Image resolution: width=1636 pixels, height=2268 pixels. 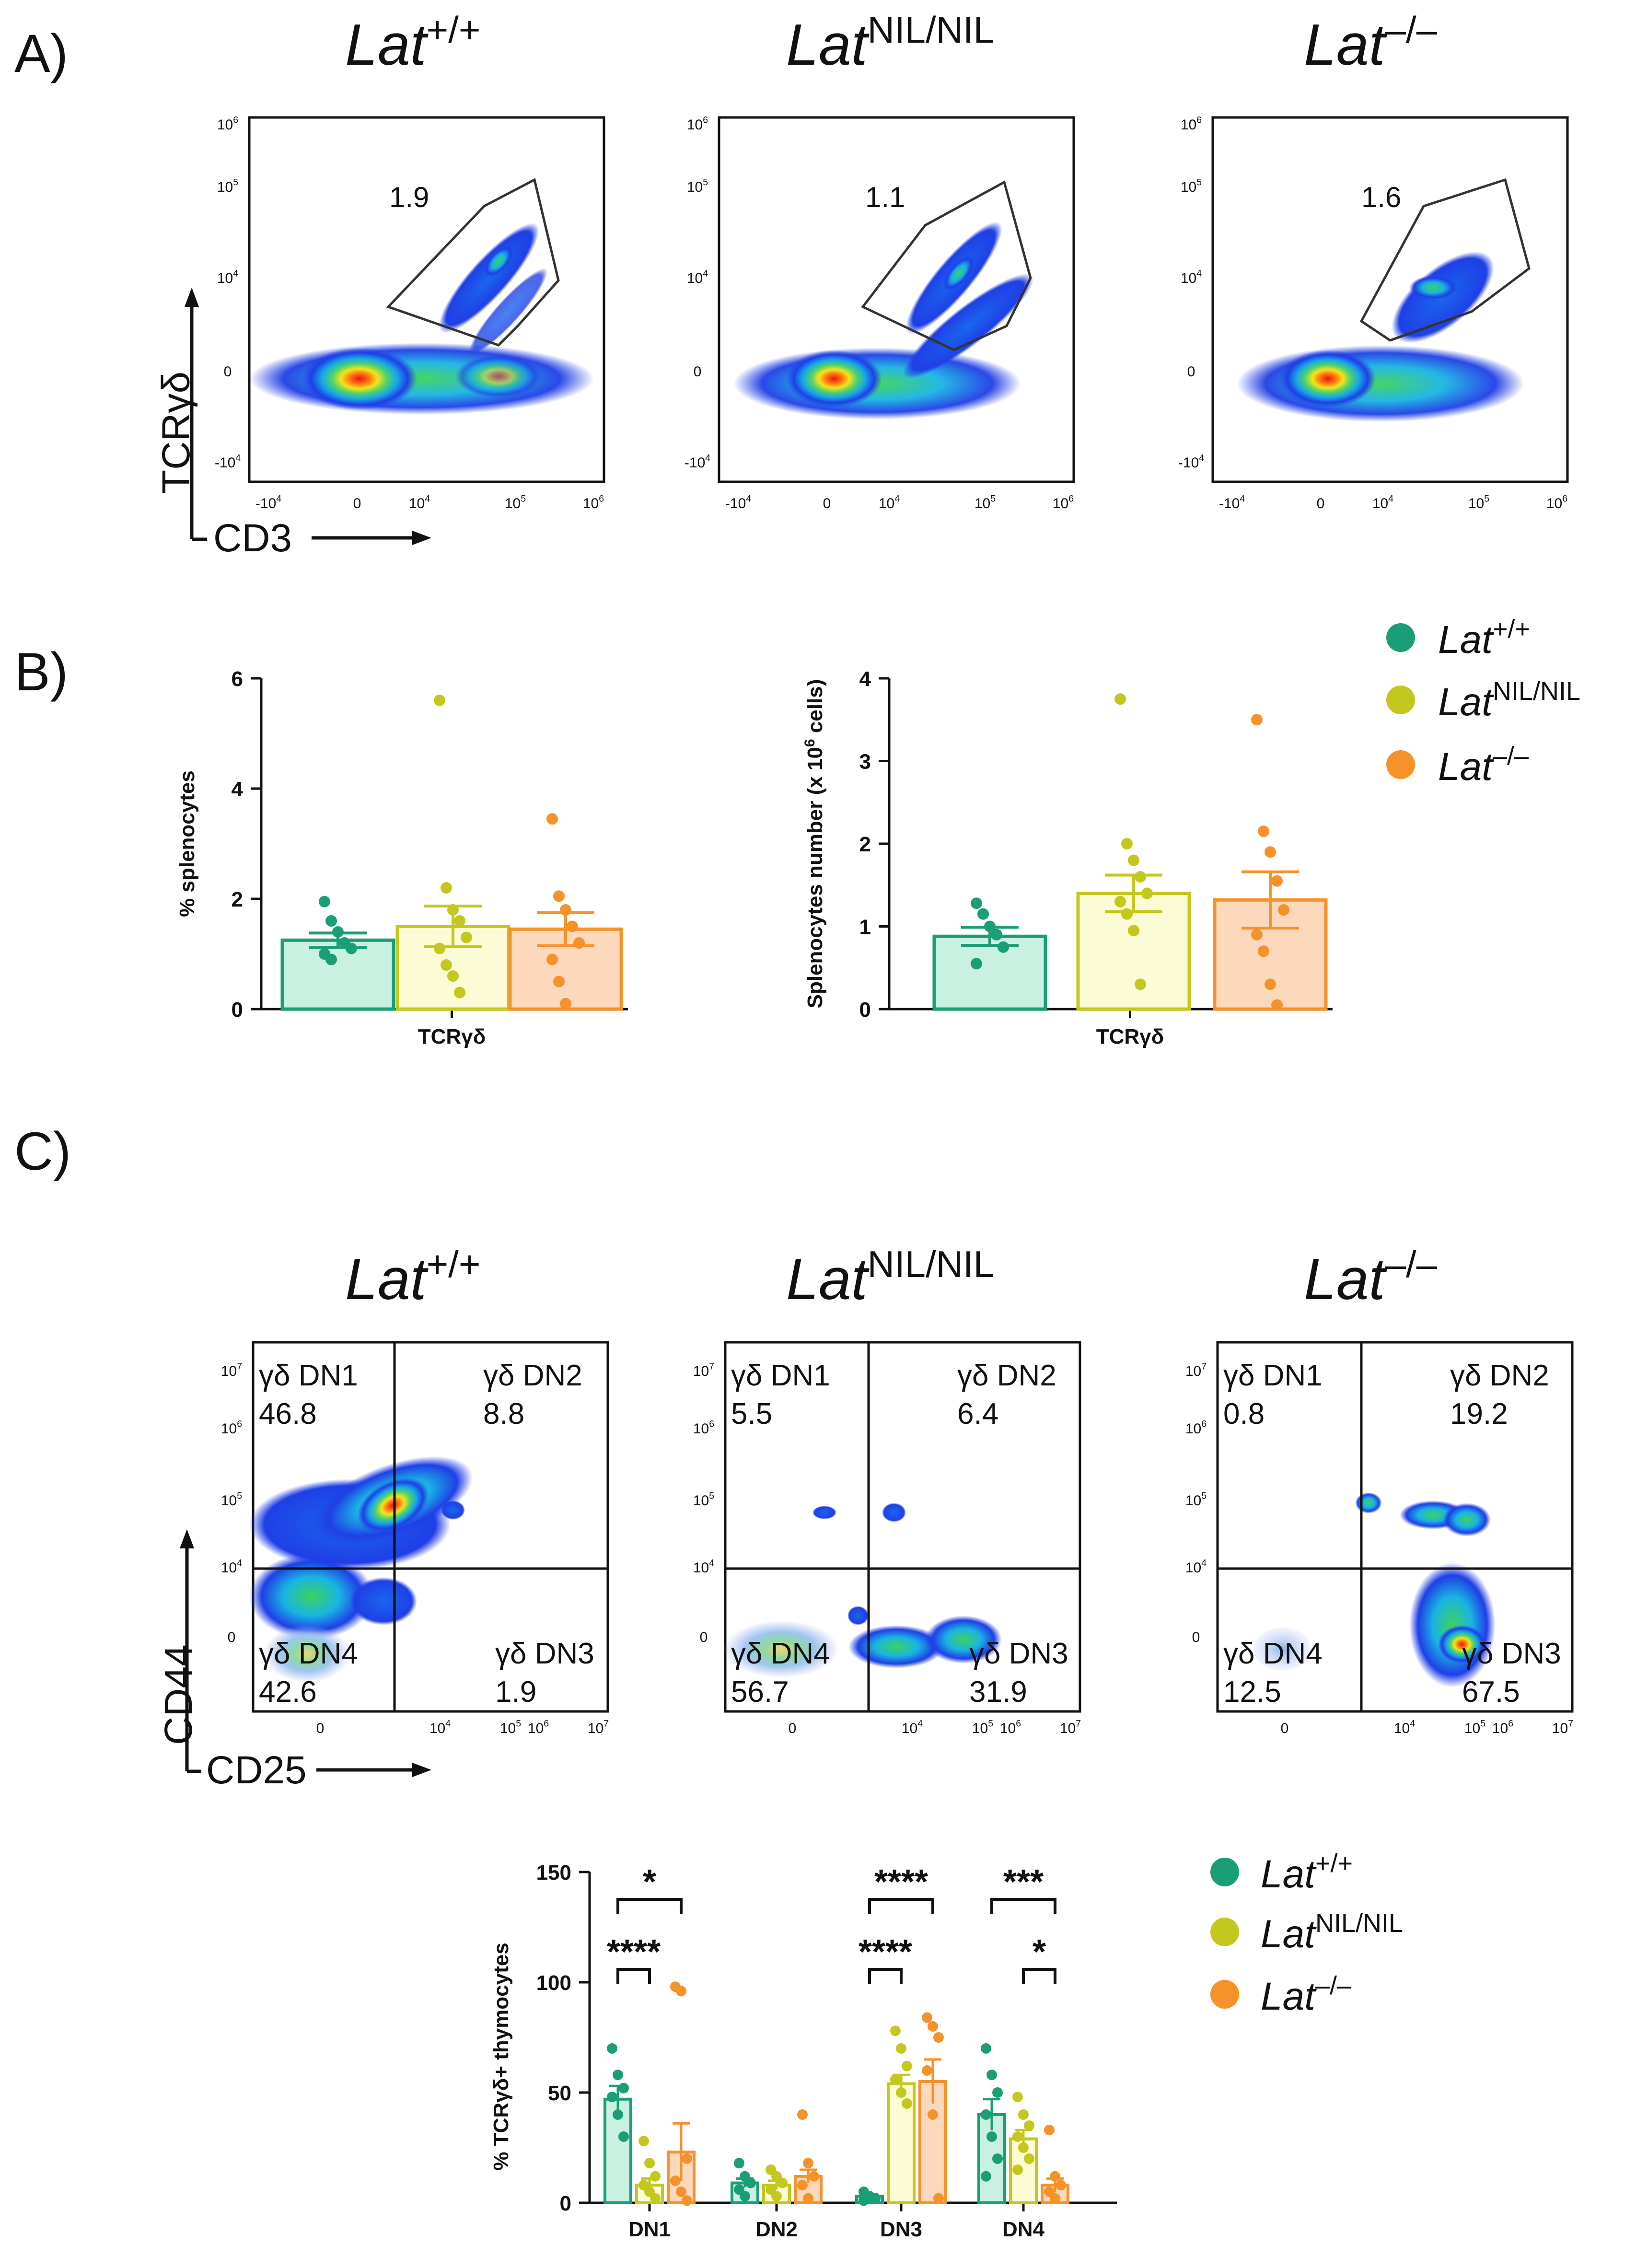 I want to click on c-dn1-label-0: γδ DN1, so click(x=309, y=1375).